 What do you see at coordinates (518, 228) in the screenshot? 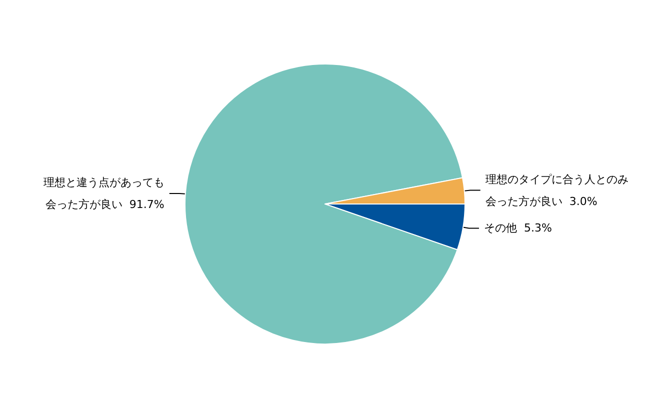
I see `slice-label: その他 5.3%` at bounding box center [518, 228].